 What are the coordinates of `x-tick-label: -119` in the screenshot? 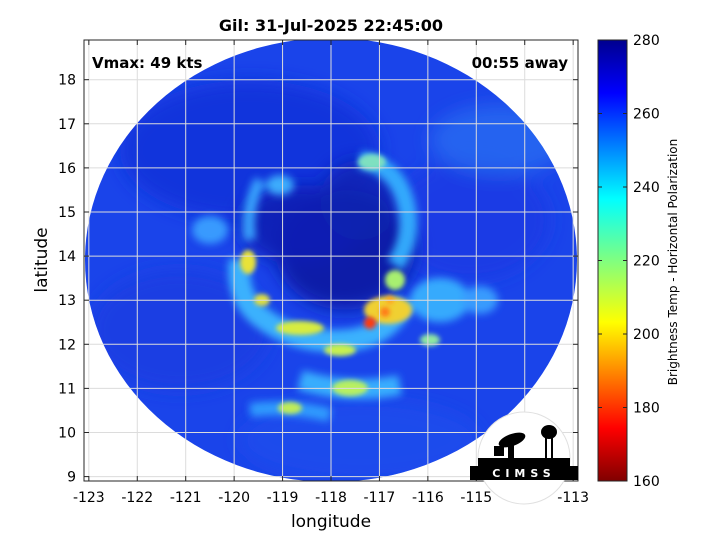 It's located at (283, 498).